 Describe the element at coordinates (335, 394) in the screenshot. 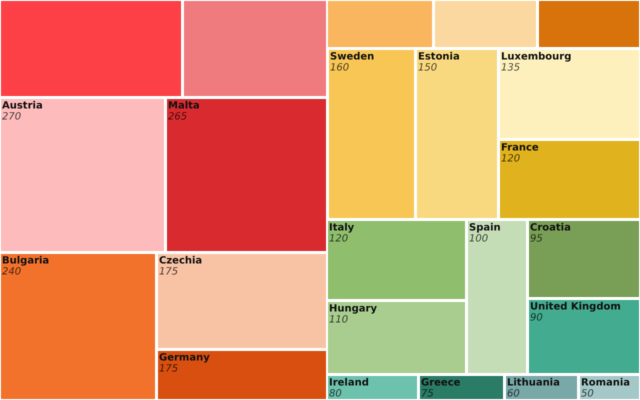

I see `data-label: 80` at that location.